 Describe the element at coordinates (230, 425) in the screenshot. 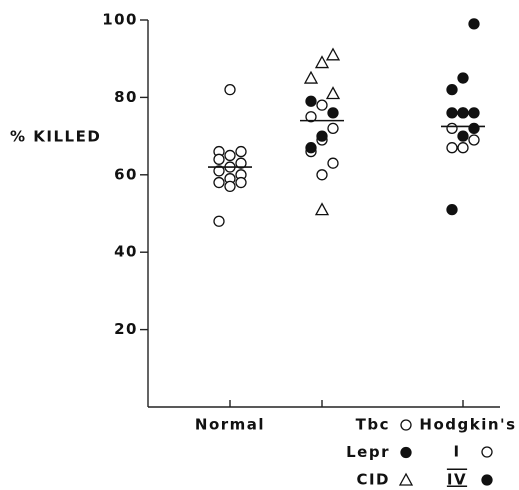

I see `category-label: Normal` at that location.